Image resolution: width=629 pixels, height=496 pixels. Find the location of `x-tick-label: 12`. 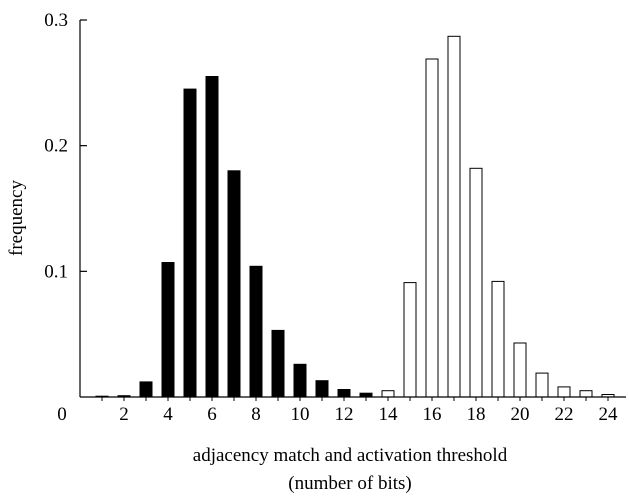

x-tick-label: 12 is located at coordinates (344, 414).